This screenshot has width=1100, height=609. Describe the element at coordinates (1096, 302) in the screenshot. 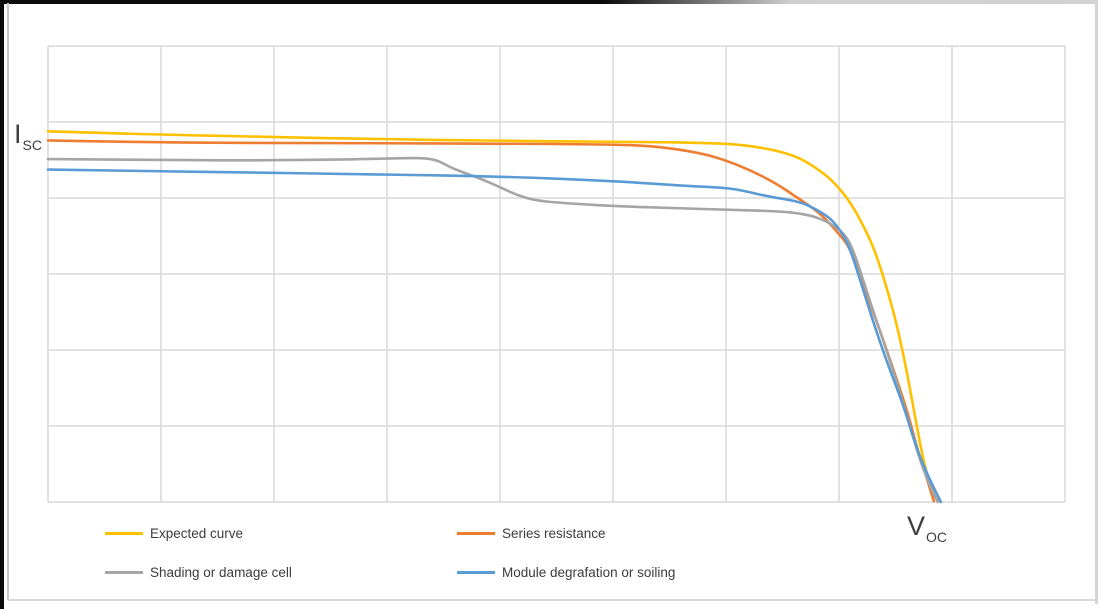

I see `frame-border-right` at that location.